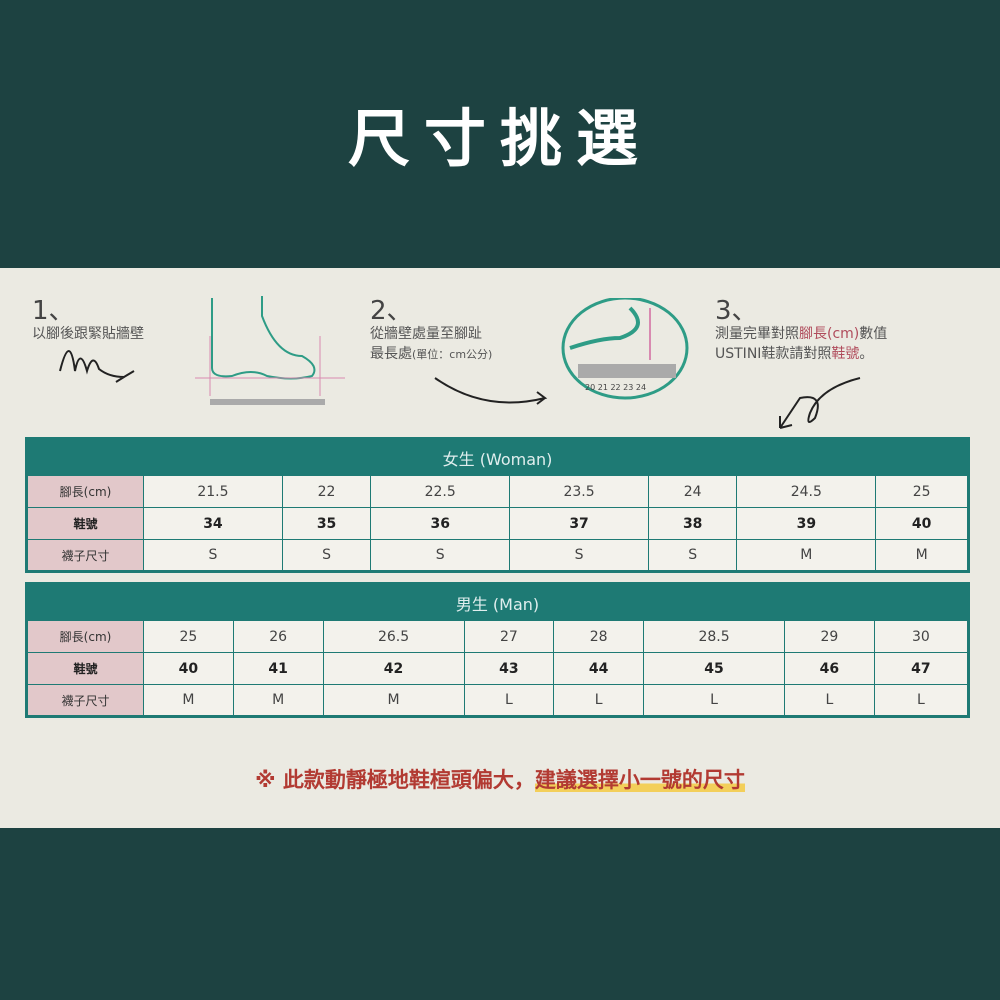 Image resolution: width=1000 pixels, height=1000 pixels. What do you see at coordinates (579, 491) in the screenshot?
I see `size-cell: 23.5` at bounding box center [579, 491].